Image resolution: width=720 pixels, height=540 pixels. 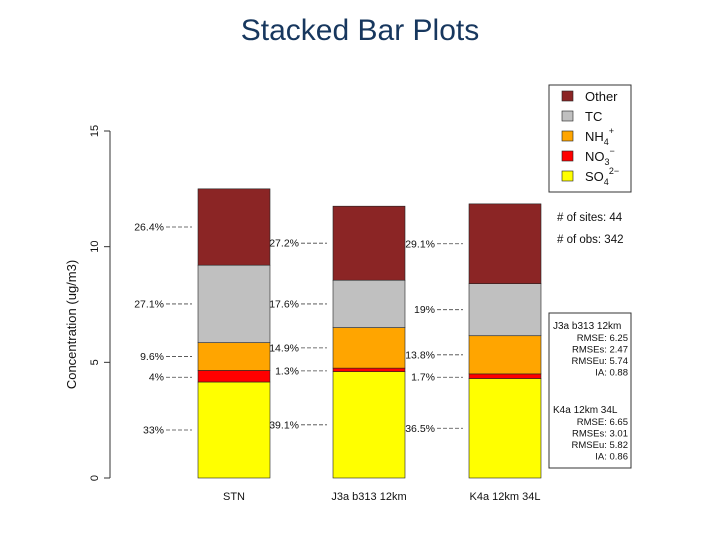 What do you see at coordinates (149, 228) in the screenshot?
I see `percent-label-STN-Other: 26.4%` at bounding box center [149, 228].